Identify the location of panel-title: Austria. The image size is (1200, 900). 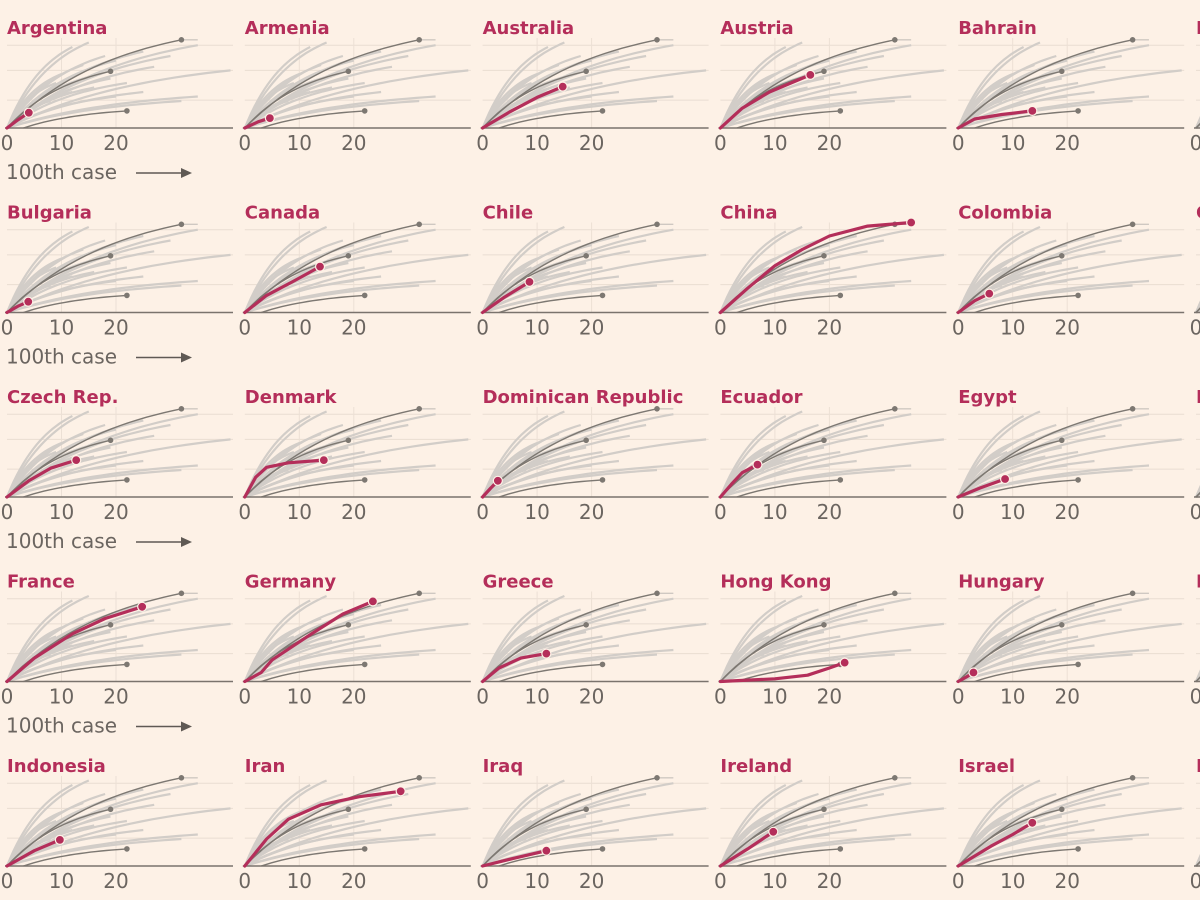
(756, 28).